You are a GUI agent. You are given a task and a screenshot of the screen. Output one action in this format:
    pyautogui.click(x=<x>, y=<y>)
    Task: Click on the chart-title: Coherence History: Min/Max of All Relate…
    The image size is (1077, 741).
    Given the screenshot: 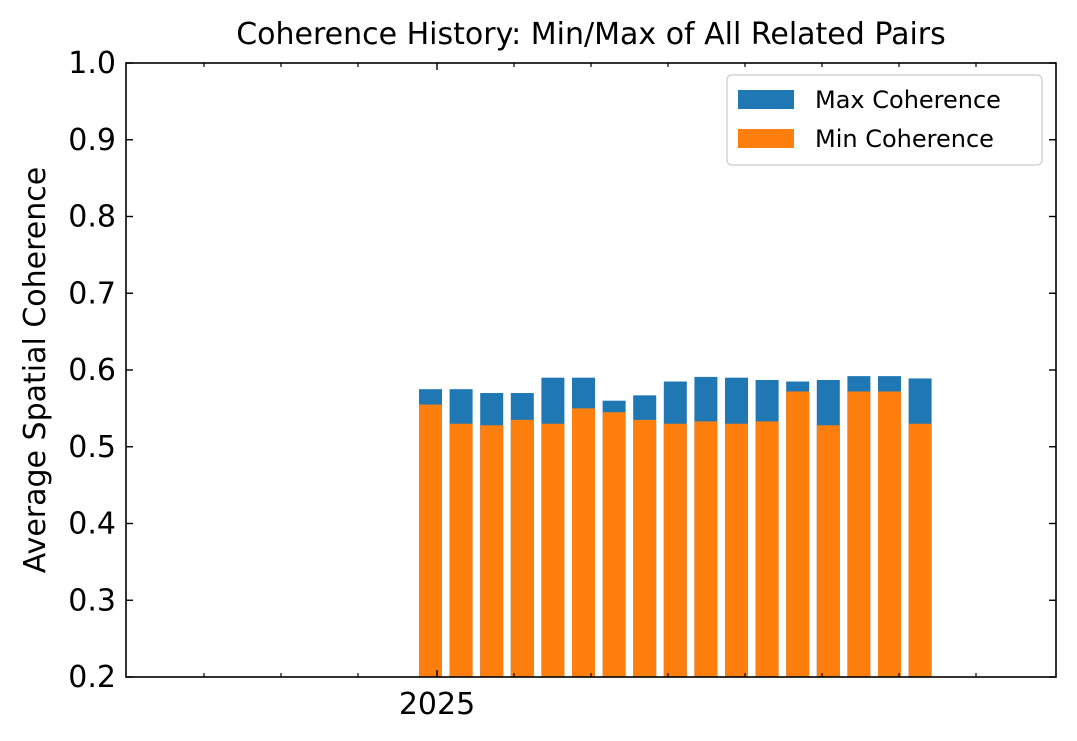 What is the action you would take?
    pyautogui.click(x=591, y=34)
    